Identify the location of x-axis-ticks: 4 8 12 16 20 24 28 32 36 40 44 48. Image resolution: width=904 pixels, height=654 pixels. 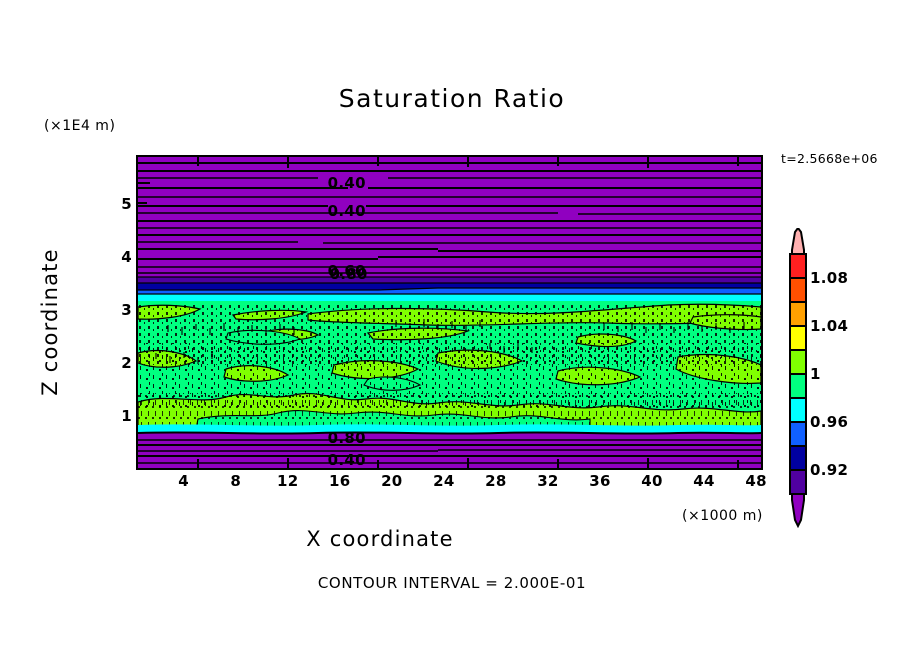
(451, 485).